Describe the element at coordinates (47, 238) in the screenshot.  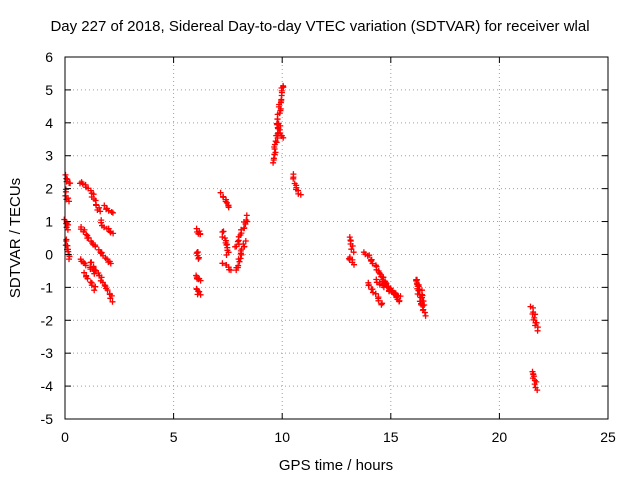
I see `y-axis-tick-labels: -5 -4 -3 -2 -1 0 1 2 3 4 5 6` at that location.